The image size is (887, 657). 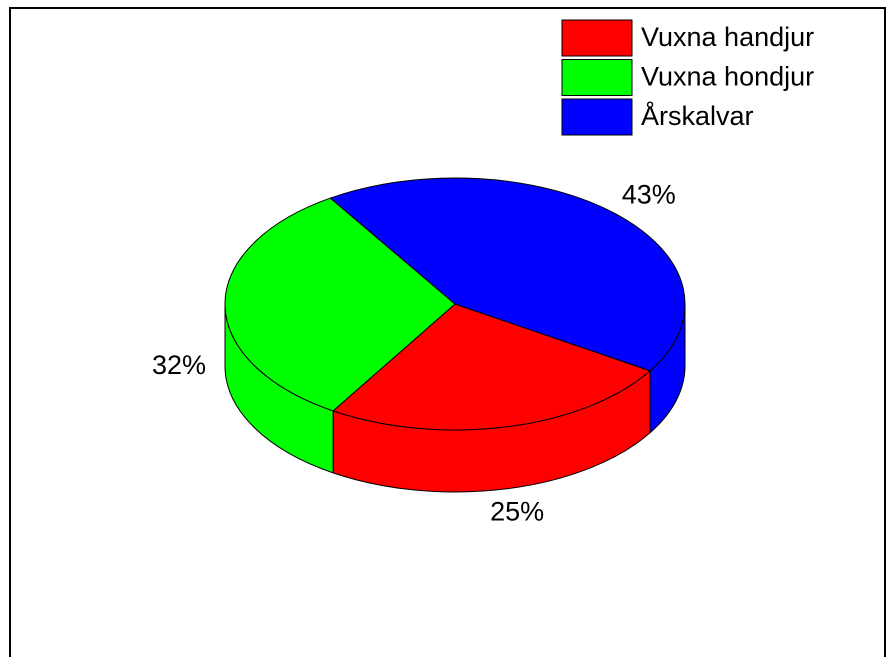 I want to click on data-label: 32%, so click(x=179, y=365).